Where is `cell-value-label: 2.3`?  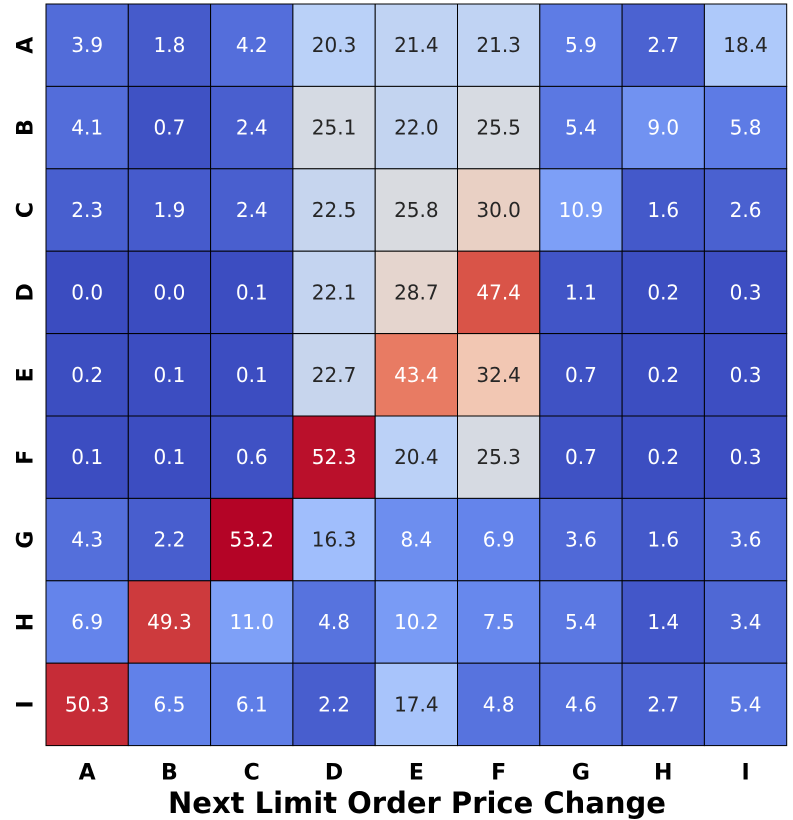
cell-value-label: 2.3 is located at coordinates (87, 210).